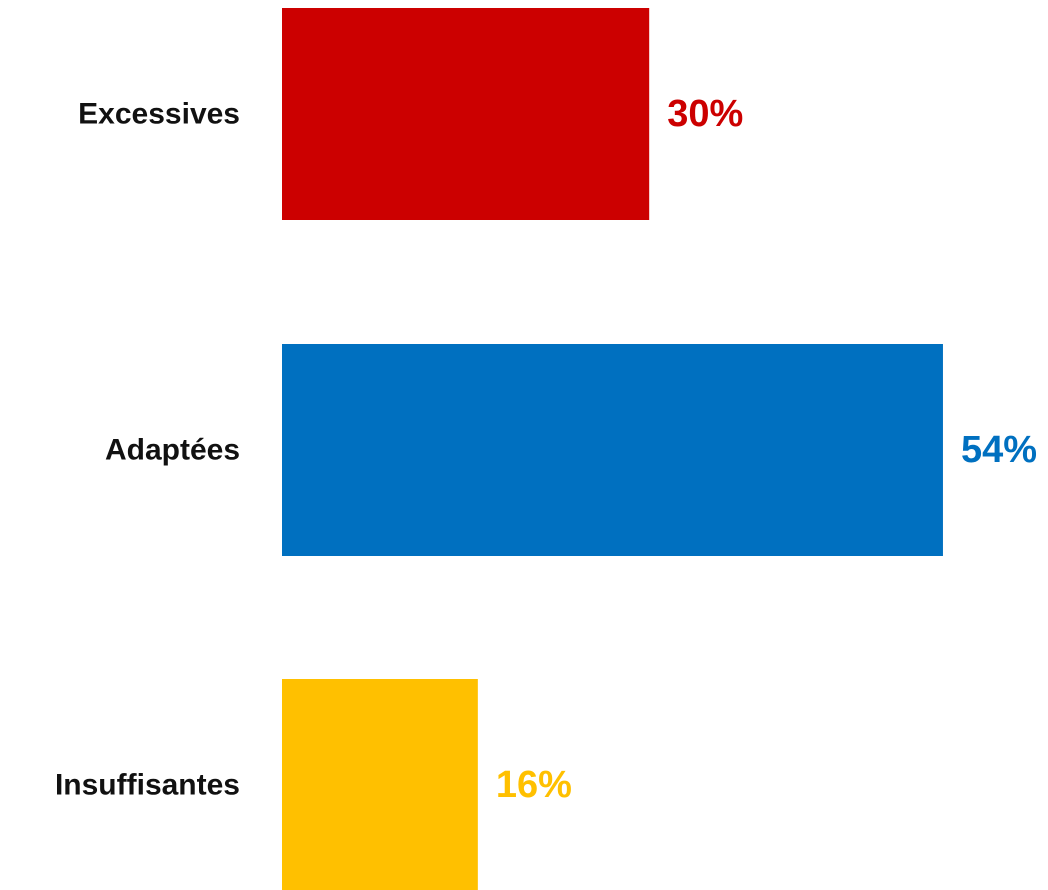 The width and height of the screenshot is (1048, 890). What do you see at coordinates (147, 785) in the screenshot?
I see `category-label-insuffisantes: Insuffisantes` at bounding box center [147, 785].